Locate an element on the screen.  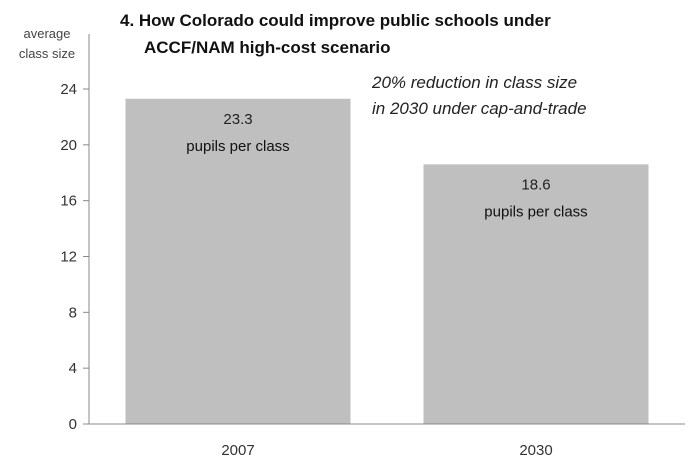
y-axis-label-line1: average is located at coordinates (47, 33).